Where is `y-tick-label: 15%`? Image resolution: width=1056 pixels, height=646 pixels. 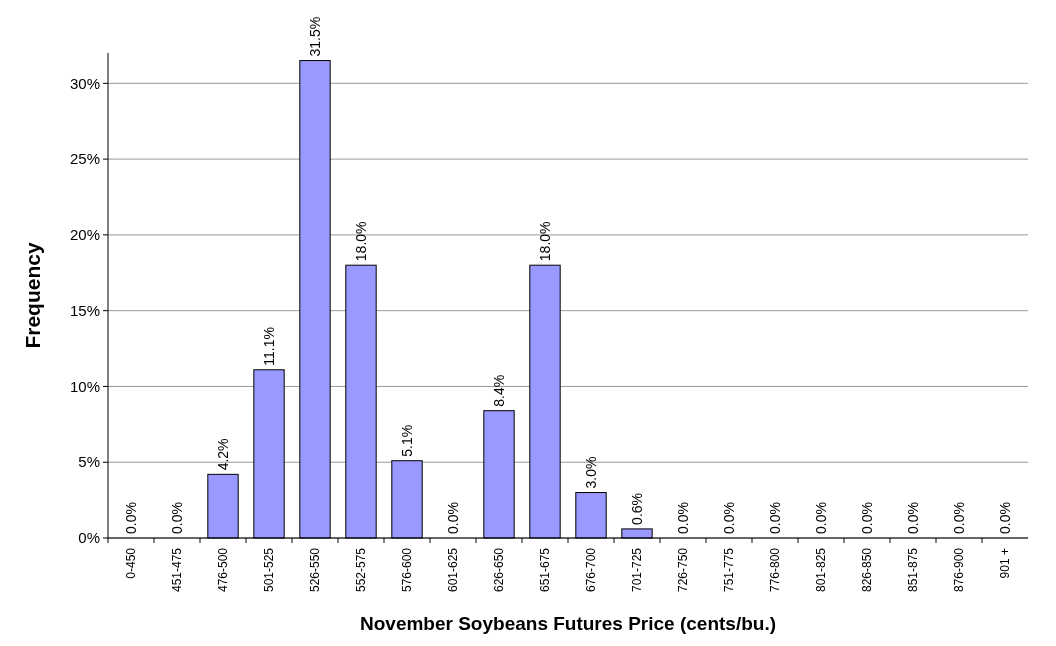
y-tick-label: 15% is located at coordinates (84, 310).